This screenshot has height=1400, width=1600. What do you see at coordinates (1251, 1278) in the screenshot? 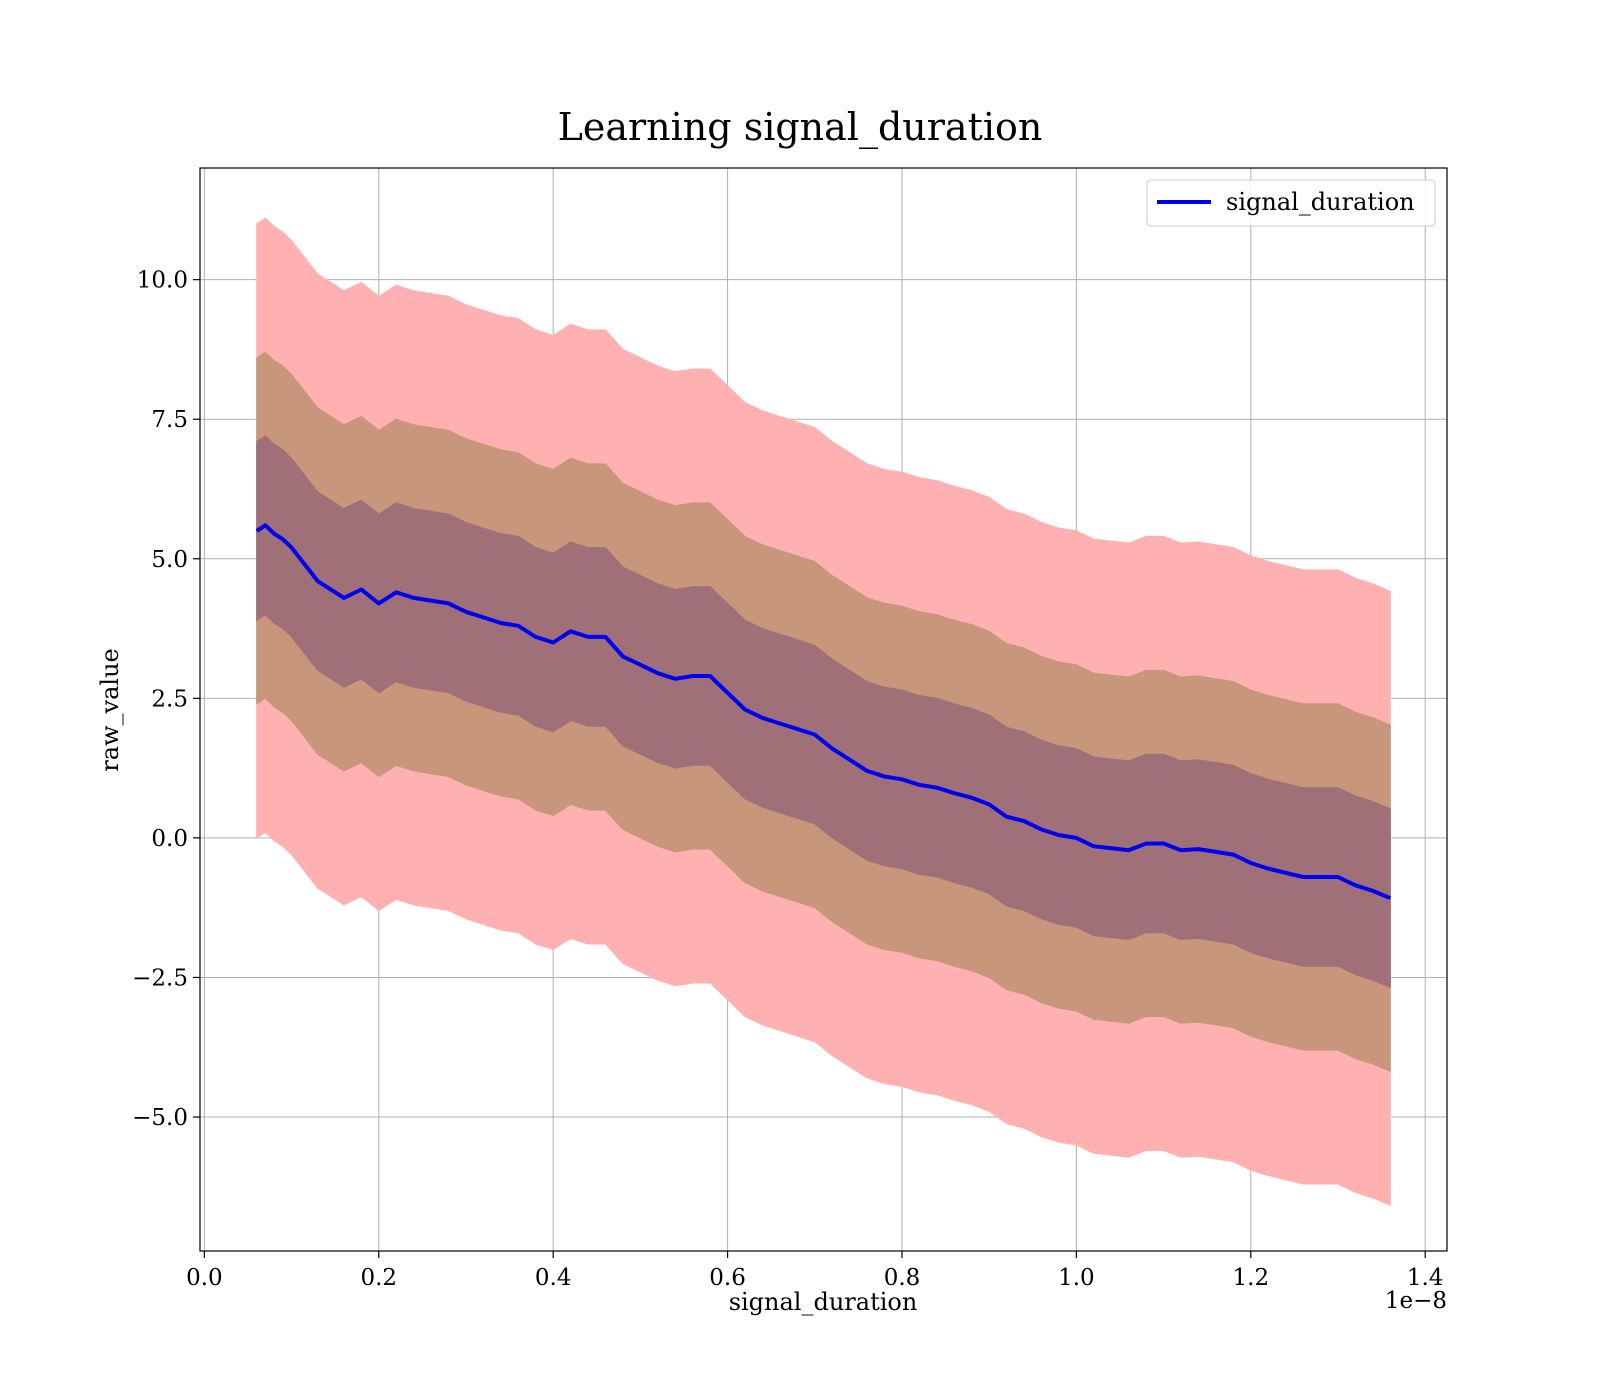
I see `x-tick-label: 1.2` at bounding box center [1251, 1278].